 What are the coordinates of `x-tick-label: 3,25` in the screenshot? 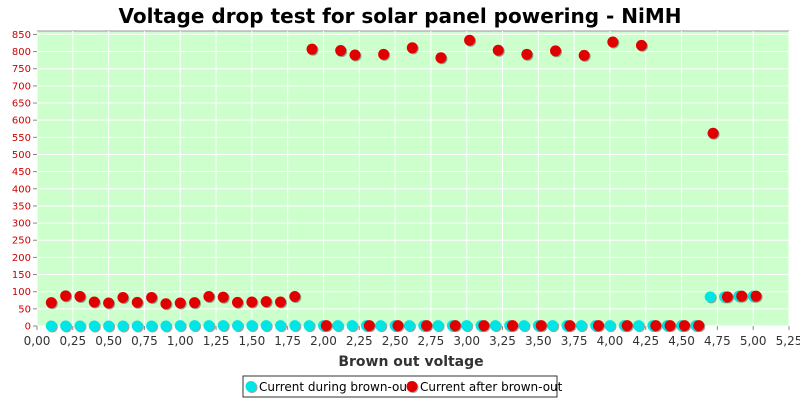 It's located at (502, 341).